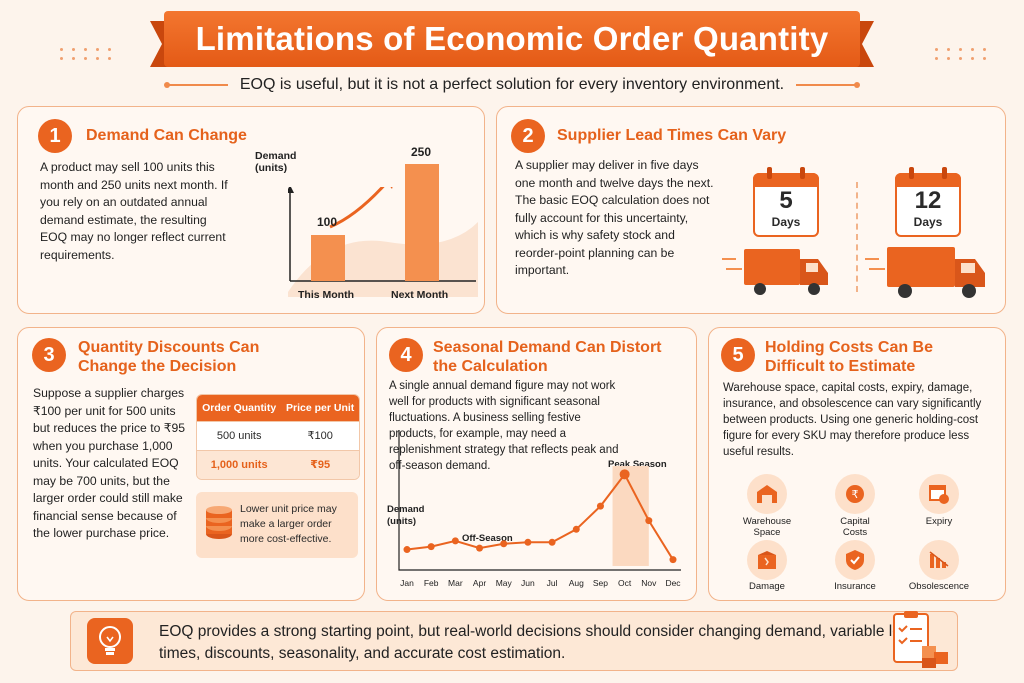 The width and height of the screenshot is (1024, 683). What do you see at coordinates (407, 583) in the screenshot?
I see `month-tick-label: Jan` at bounding box center [407, 583].